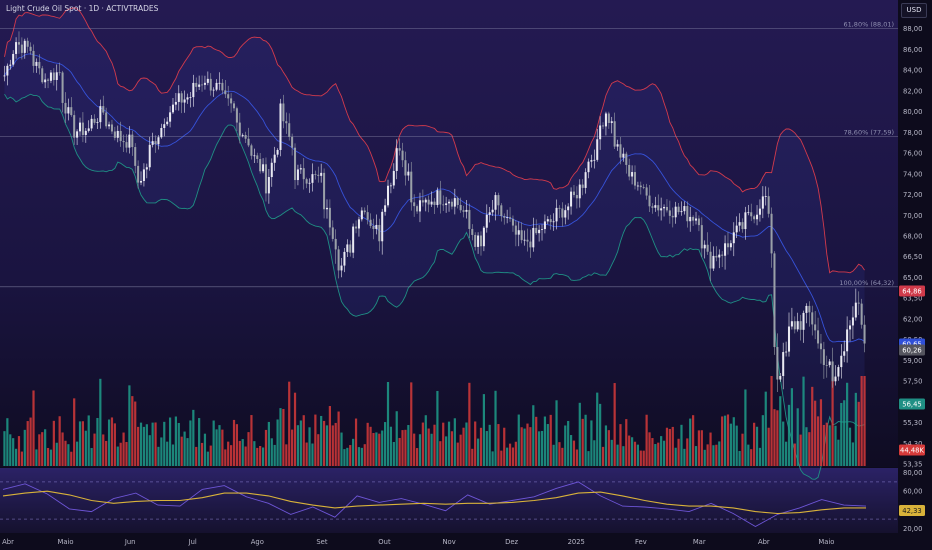 This screenshot has width=932, height=550. I want to click on price-tick-label: 88,00, so click(912, 29).